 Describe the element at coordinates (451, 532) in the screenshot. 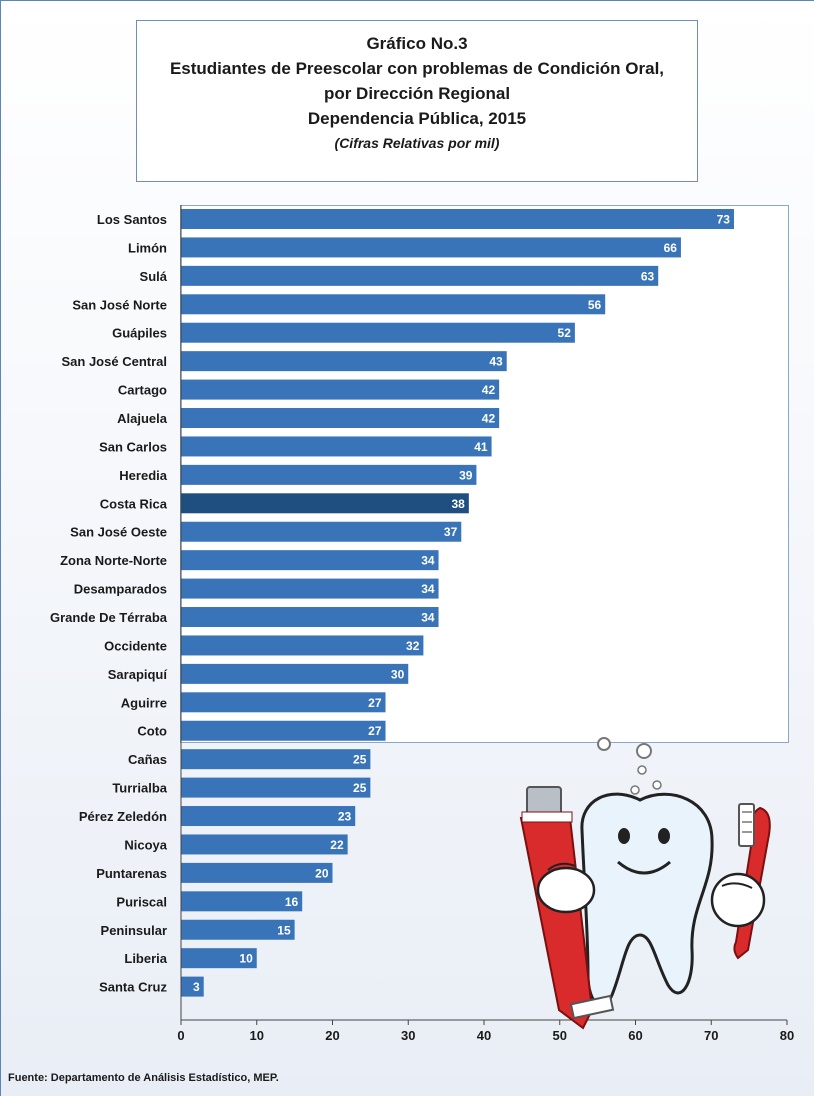

I see `data-label: 37` at that location.